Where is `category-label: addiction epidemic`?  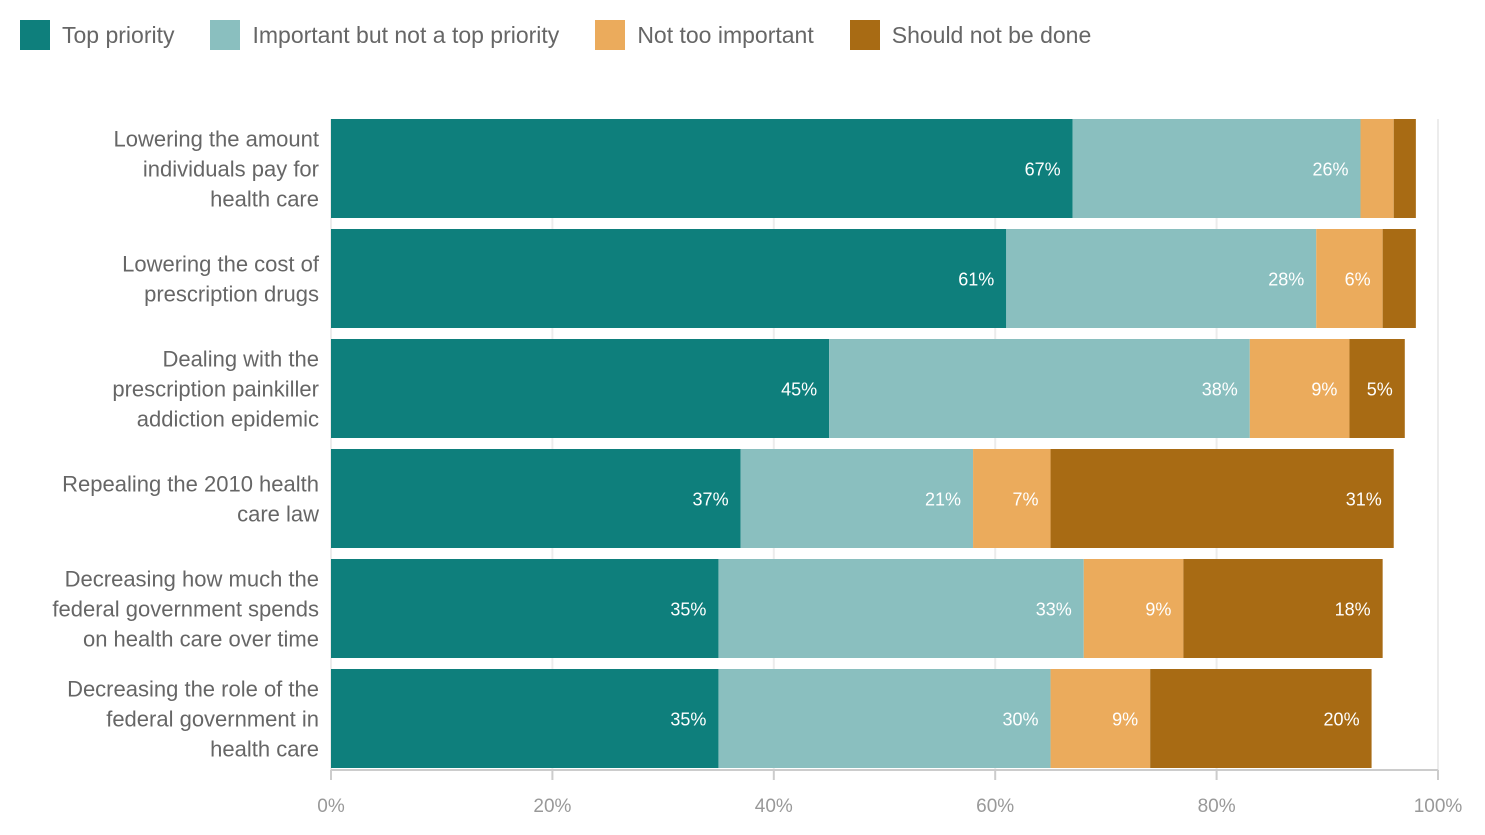
category-label: addiction epidemic is located at coordinates (228, 419).